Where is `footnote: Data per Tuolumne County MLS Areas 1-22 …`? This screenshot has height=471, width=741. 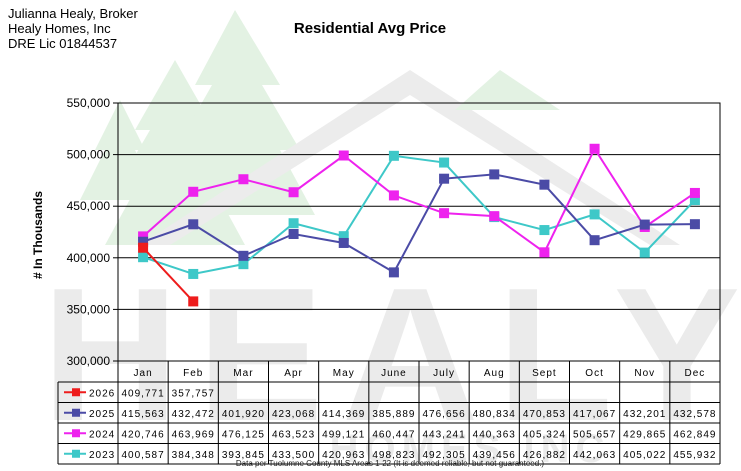 footnote: Data per Tuolumne County MLS Areas 1-22 … is located at coordinates (390, 463).